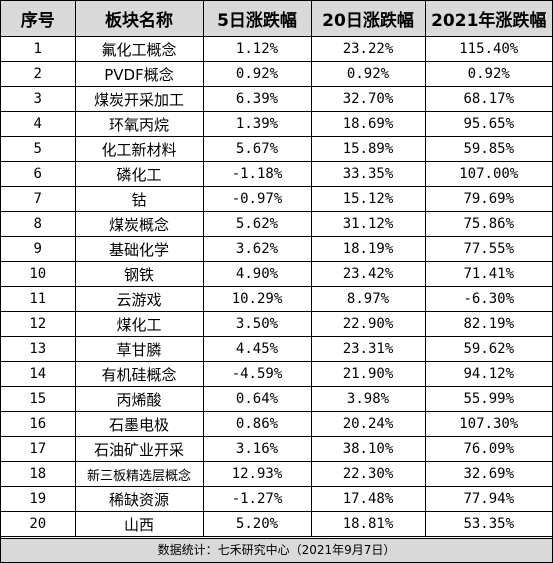  I want to click on cell-2021-change: 53.35%, so click(488, 524).